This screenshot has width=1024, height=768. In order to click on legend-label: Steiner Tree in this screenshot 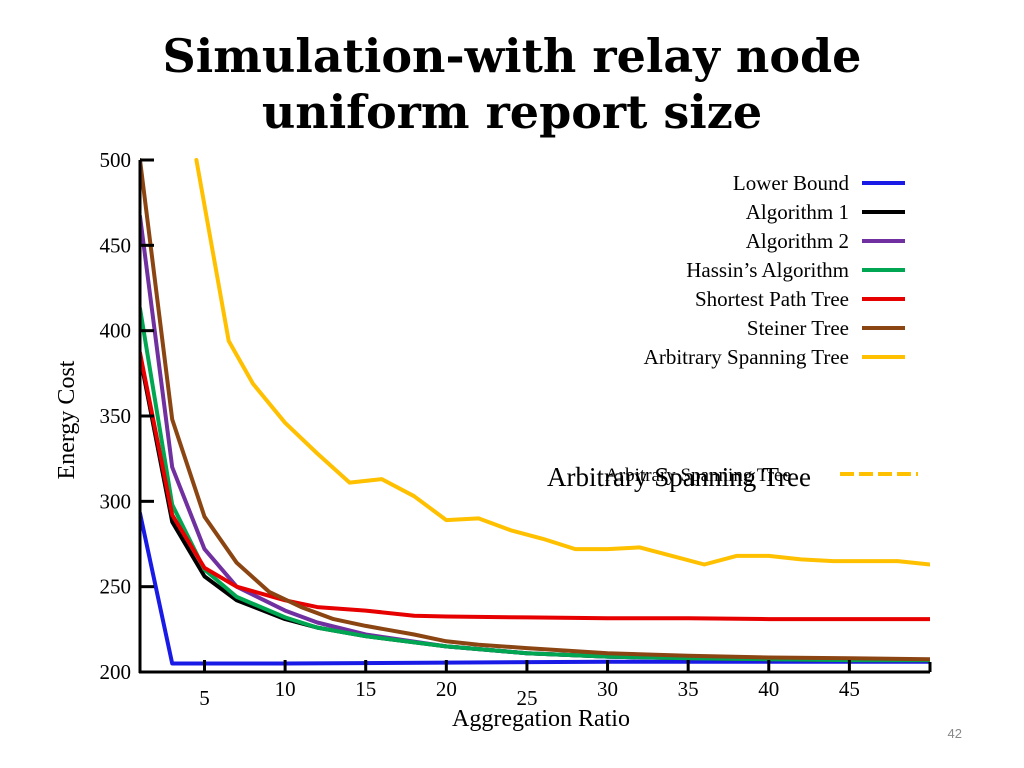, I will do `click(798, 328)`.